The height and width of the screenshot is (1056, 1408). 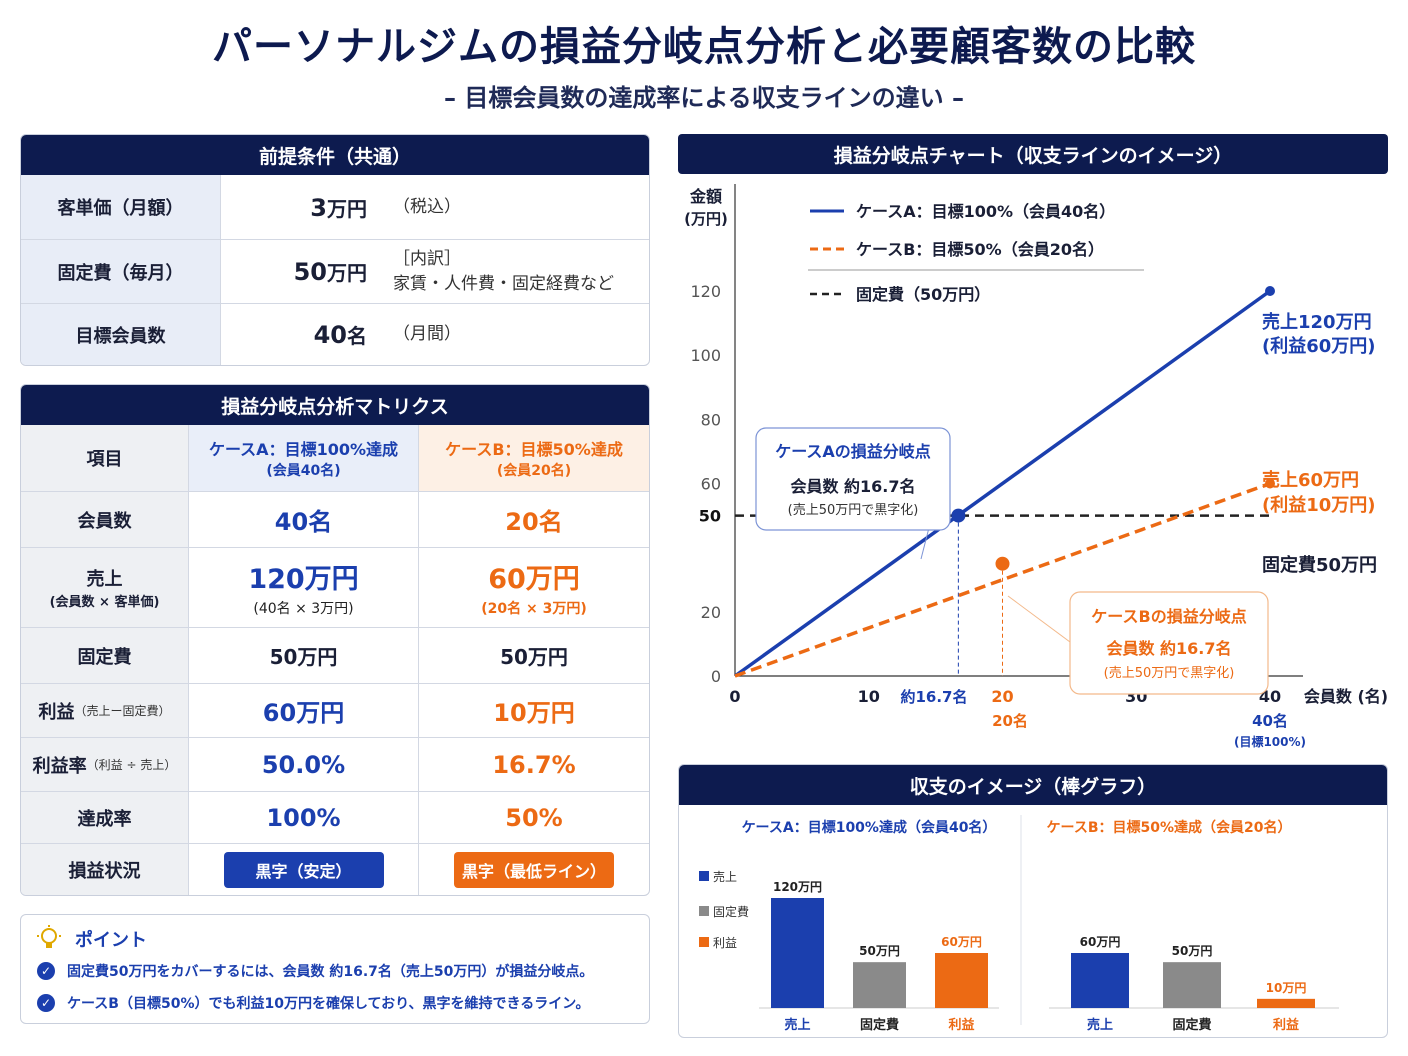 What do you see at coordinates (1168, 616) in the screenshot?
I see `callout-b-title: ケースBの損益分岐点` at bounding box center [1168, 616].